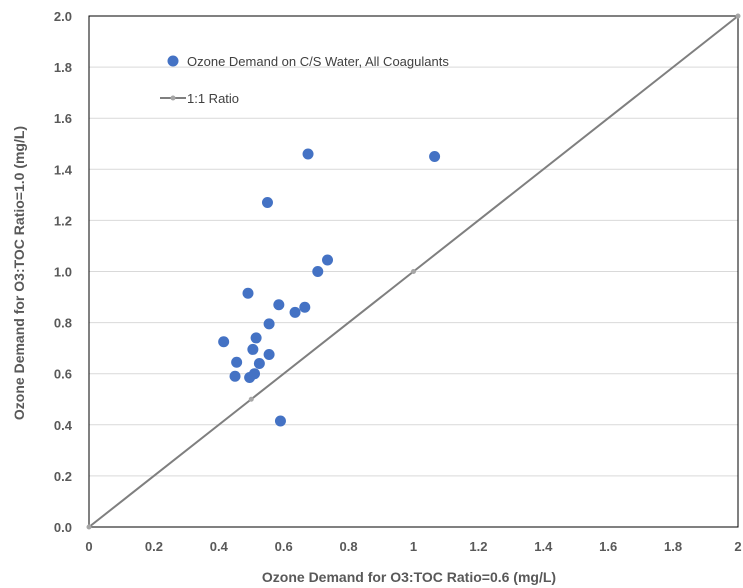 This screenshot has width=743, height=588. I want to click on y-tick-label: 1.0, so click(63, 272).